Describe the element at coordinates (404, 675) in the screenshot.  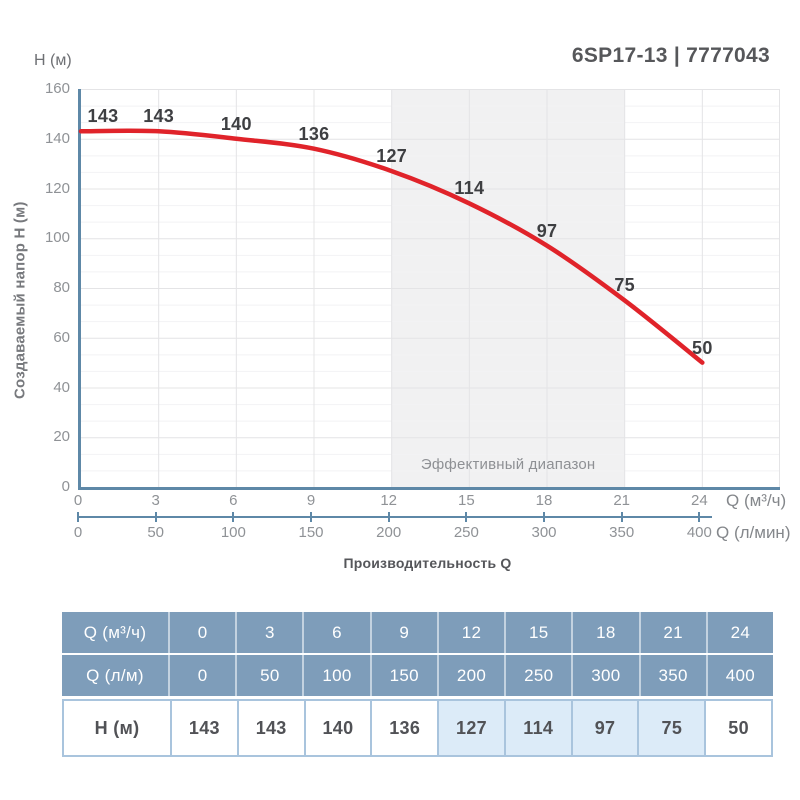
I see `table-cell: 150` at that location.